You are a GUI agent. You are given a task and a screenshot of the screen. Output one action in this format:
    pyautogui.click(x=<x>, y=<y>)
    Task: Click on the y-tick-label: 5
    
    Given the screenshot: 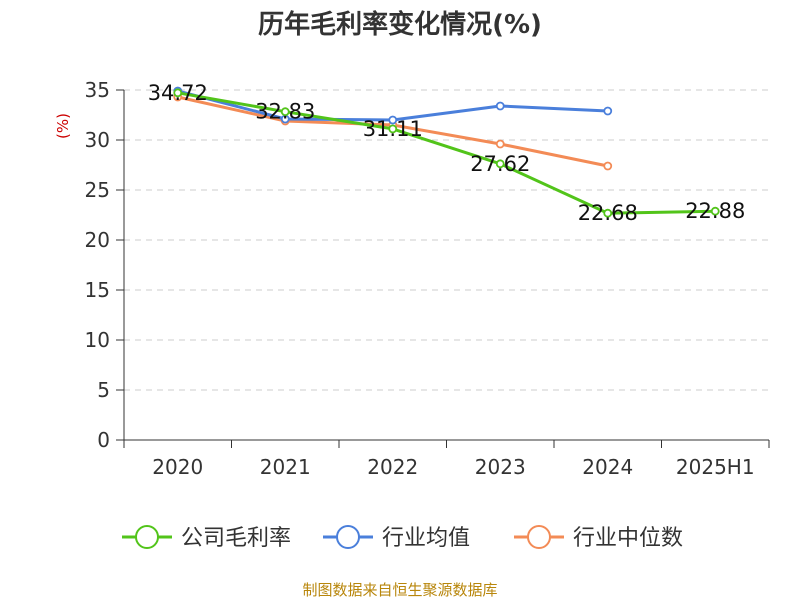 What is the action you would take?
    pyautogui.click(x=103, y=390)
    